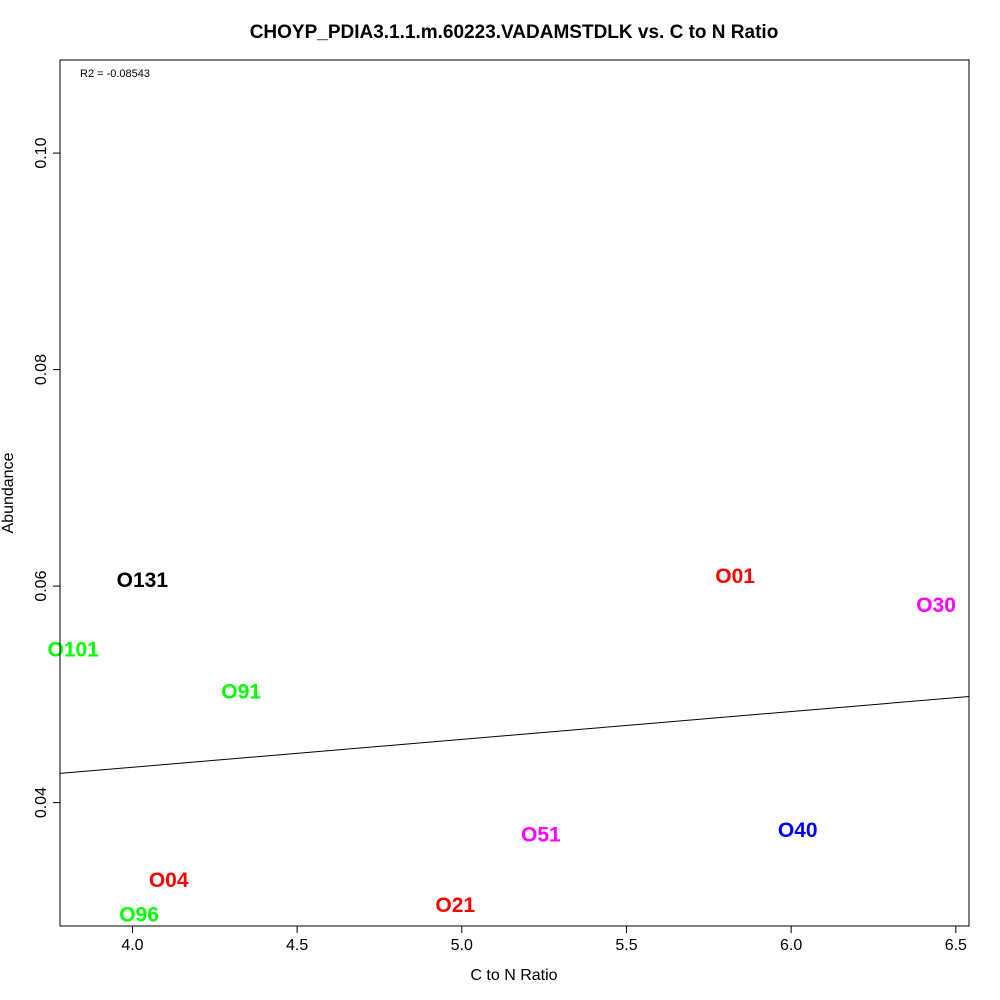 Image resolution: width=1000 pixels, height=1000 pixels. I want to click on point-label: O131, so click(143, 580).